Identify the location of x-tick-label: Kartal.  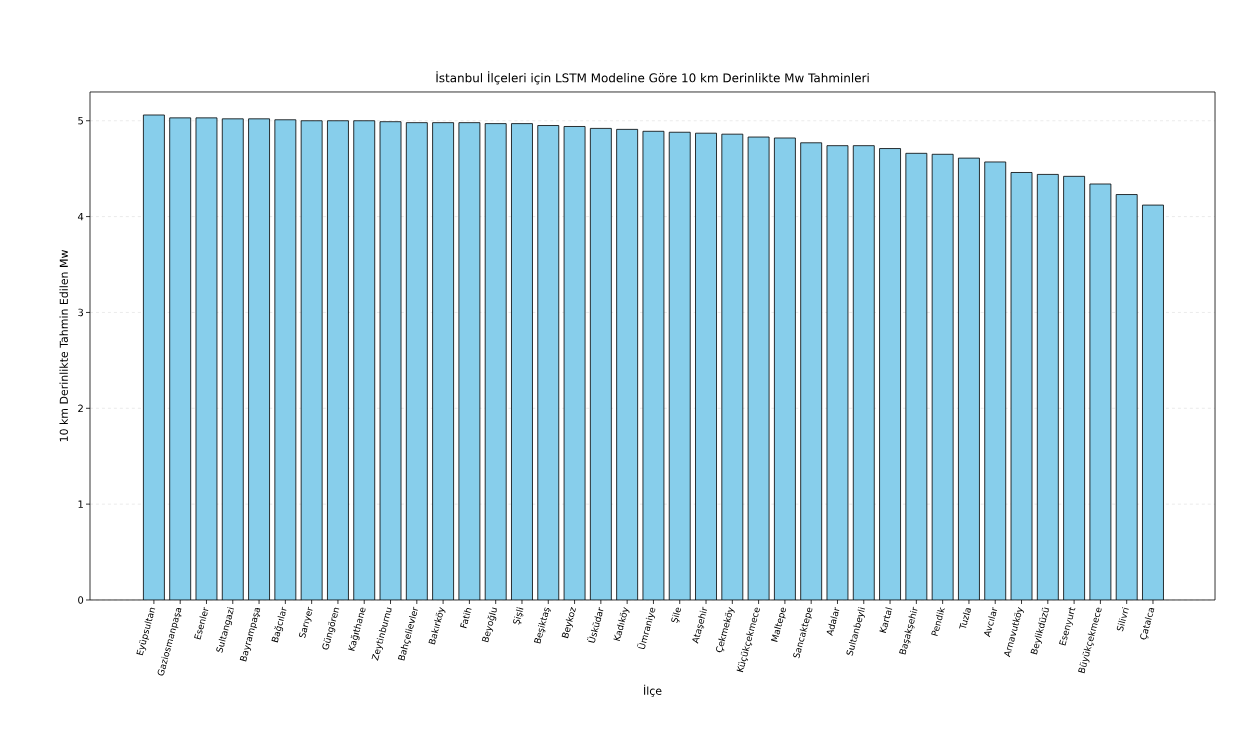
(886, 620).